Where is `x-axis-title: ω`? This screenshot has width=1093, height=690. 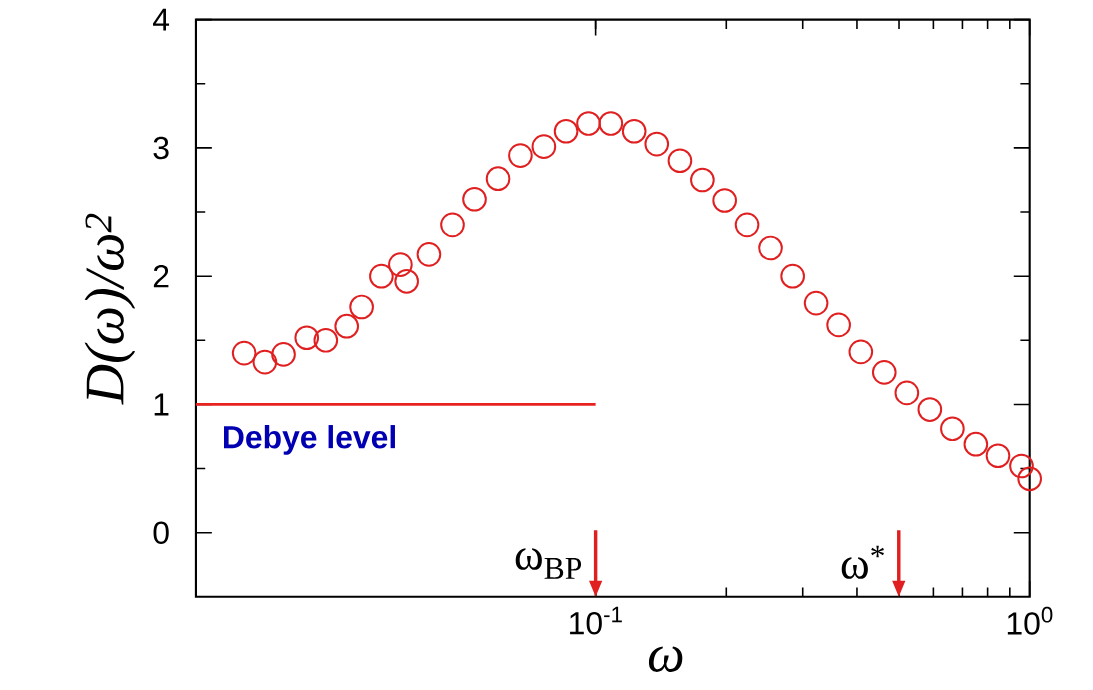 x-axis-title: ω is located at coordinates (665, 659).